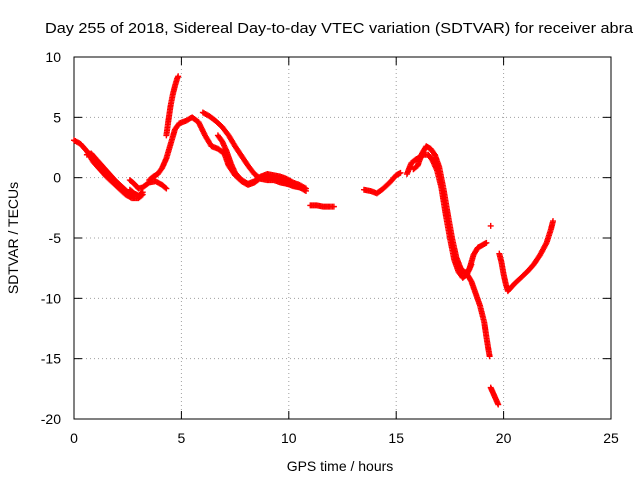  What do you see at coordinates (611, 438) in the screenshot?
I see `x-tick-label: 25` at bounding box center [611, 438].